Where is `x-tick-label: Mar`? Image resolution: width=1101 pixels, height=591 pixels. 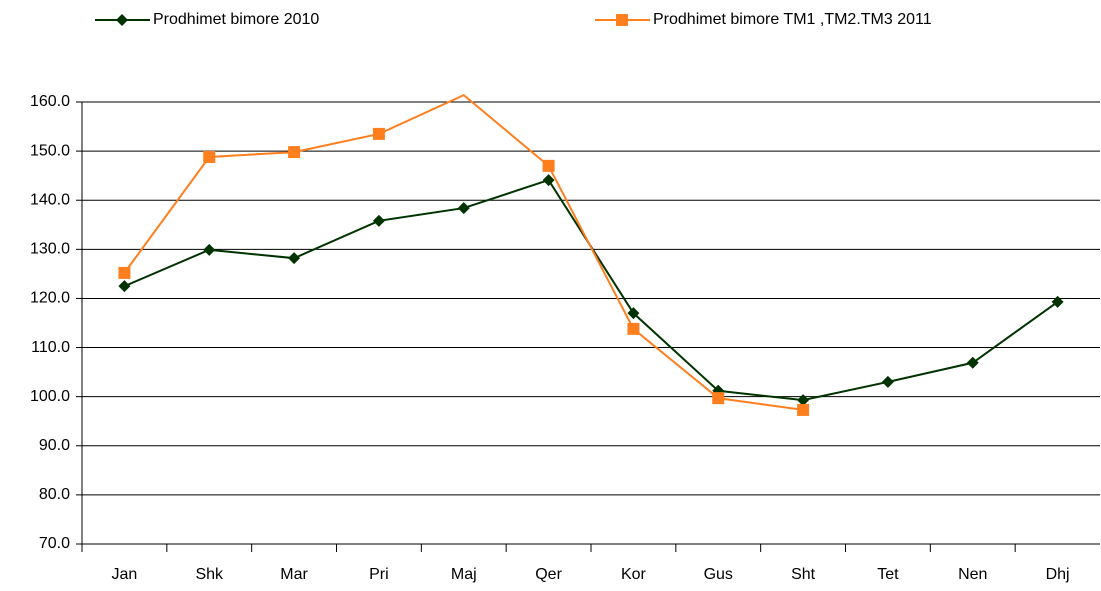
x-tick-label: Mar is located at coordinates (294, 574).